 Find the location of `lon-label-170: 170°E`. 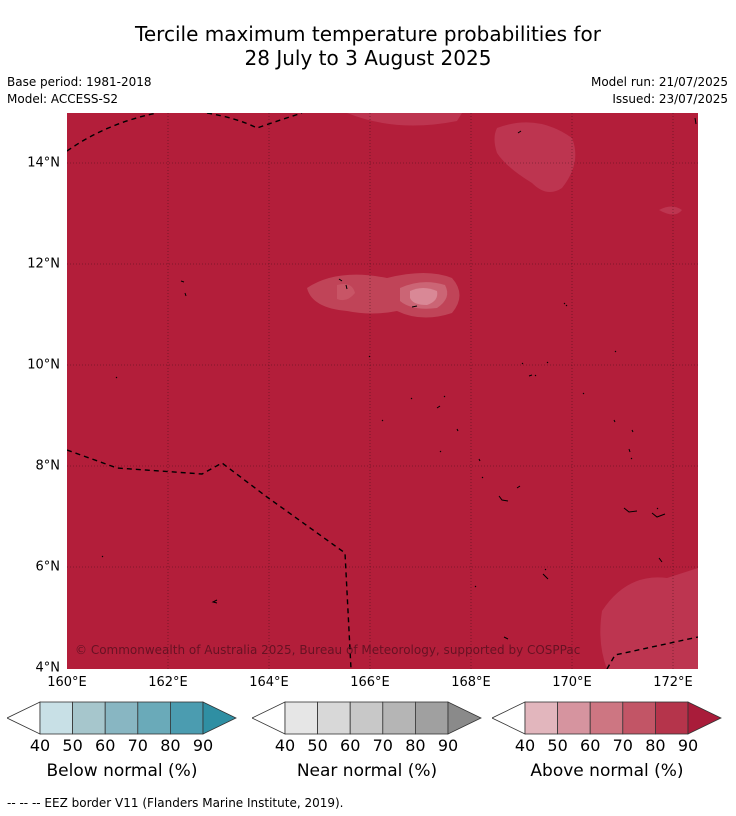

lon-label-170: 170°E is located at coordinates (572, 682).